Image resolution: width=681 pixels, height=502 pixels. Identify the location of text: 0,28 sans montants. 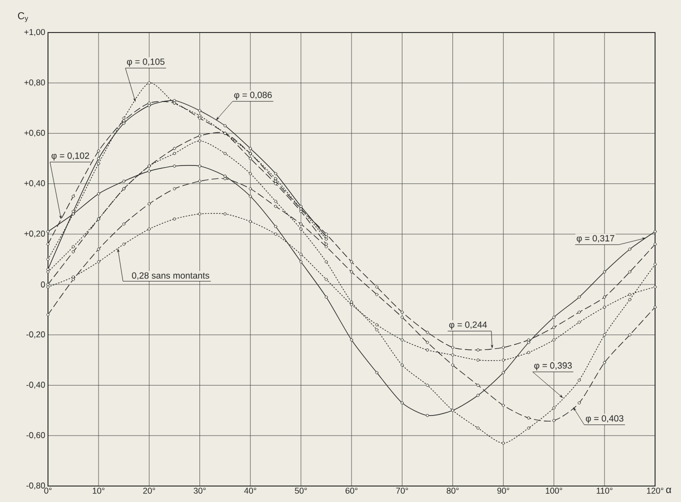
(171, 276).